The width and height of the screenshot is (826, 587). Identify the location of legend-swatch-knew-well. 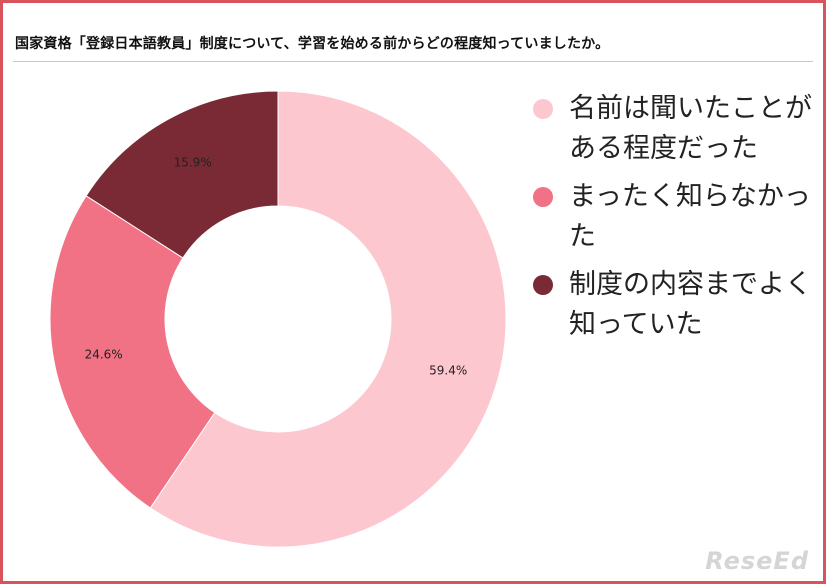
(543, 285).